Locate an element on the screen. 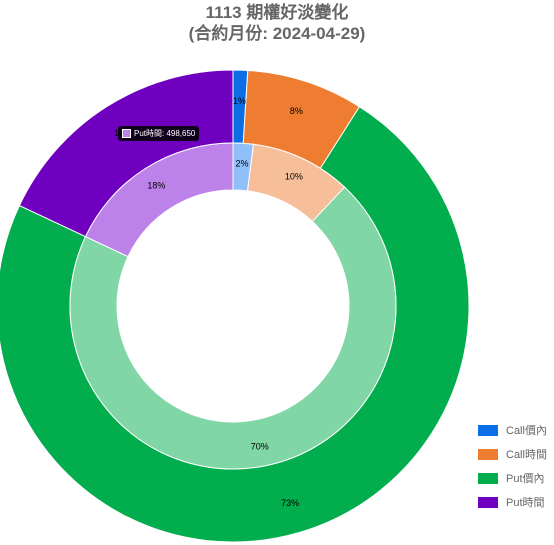 This screenshot has width=554, height=545. chart-tooltip: Put時間: 498,650 is located at coordinates (159, 133).